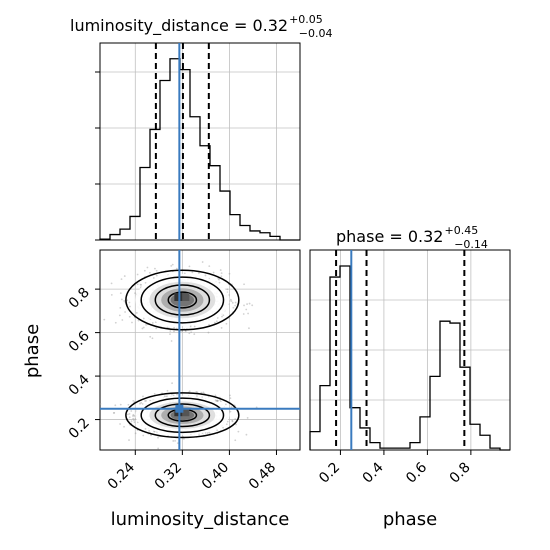 The image size is (550, 550). Describe the element at coordinates (460, 473) in the screenshot. I see `phase-x-tick-label: 0.8` at that location.